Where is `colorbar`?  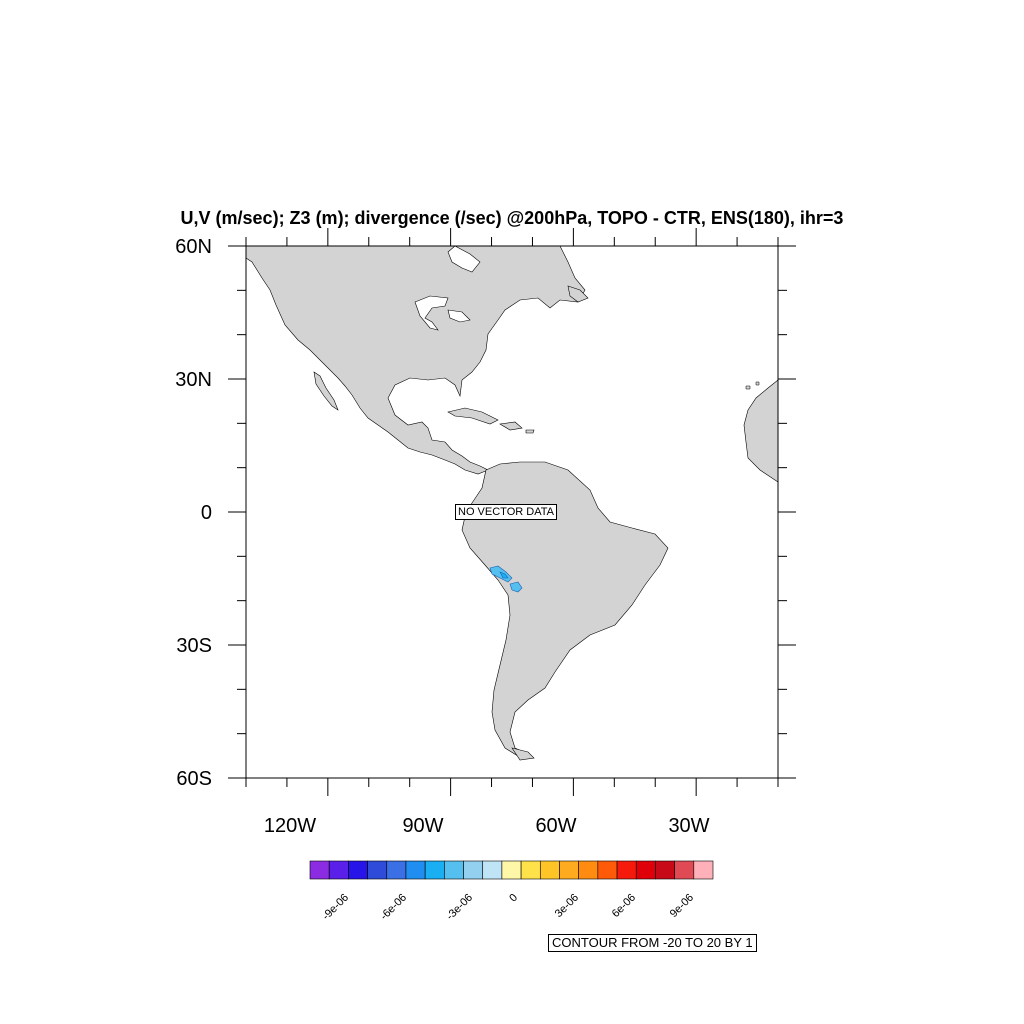
colorbar is located at coordinates (511, 870).